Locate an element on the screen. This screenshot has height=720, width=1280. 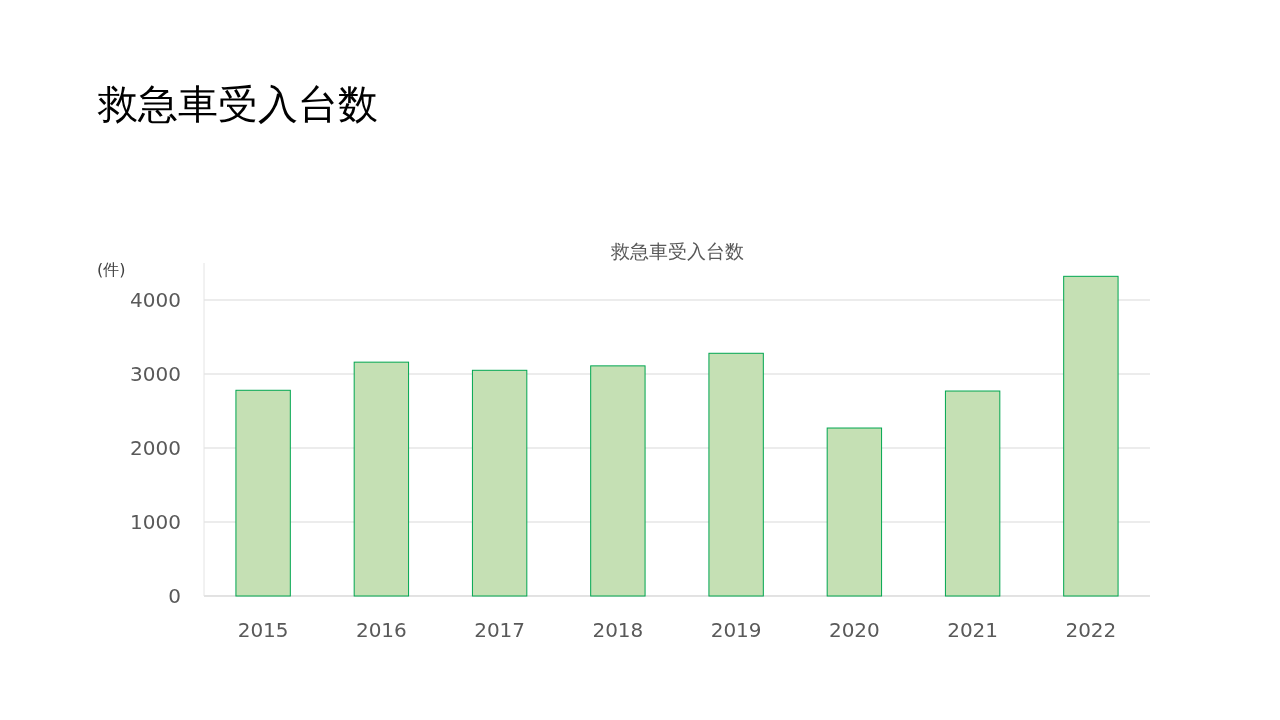
x-tick-label: 2020 is located at coordinates (854, 630).